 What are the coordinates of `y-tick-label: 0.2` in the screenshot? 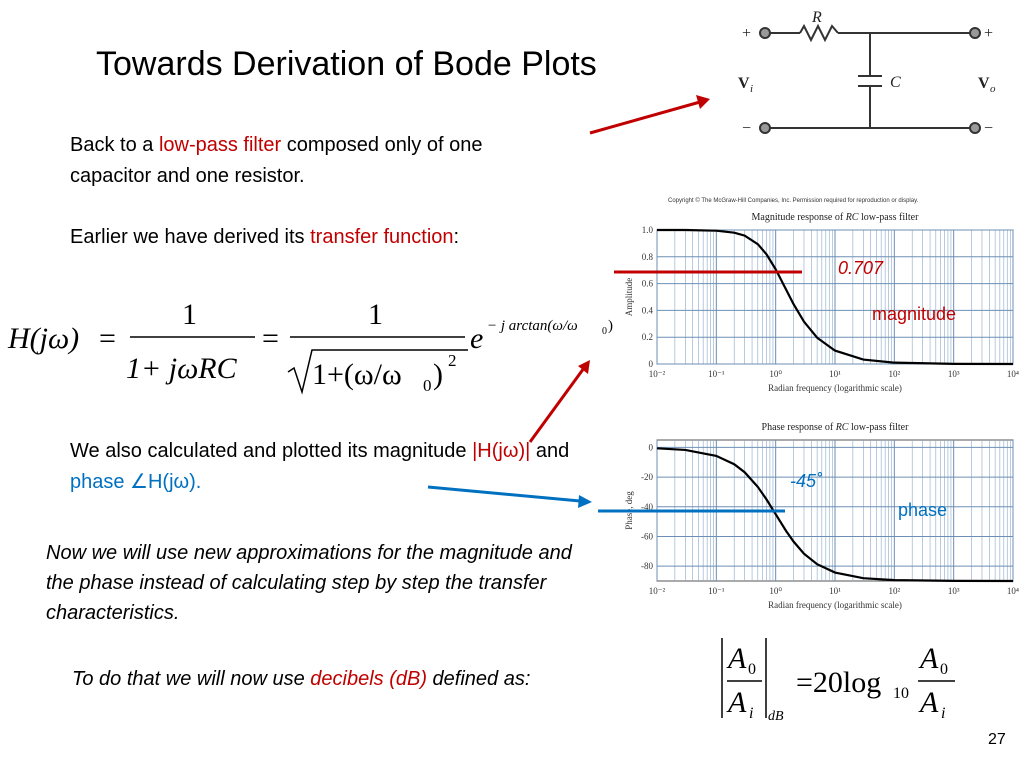 It's located at (647, 337).